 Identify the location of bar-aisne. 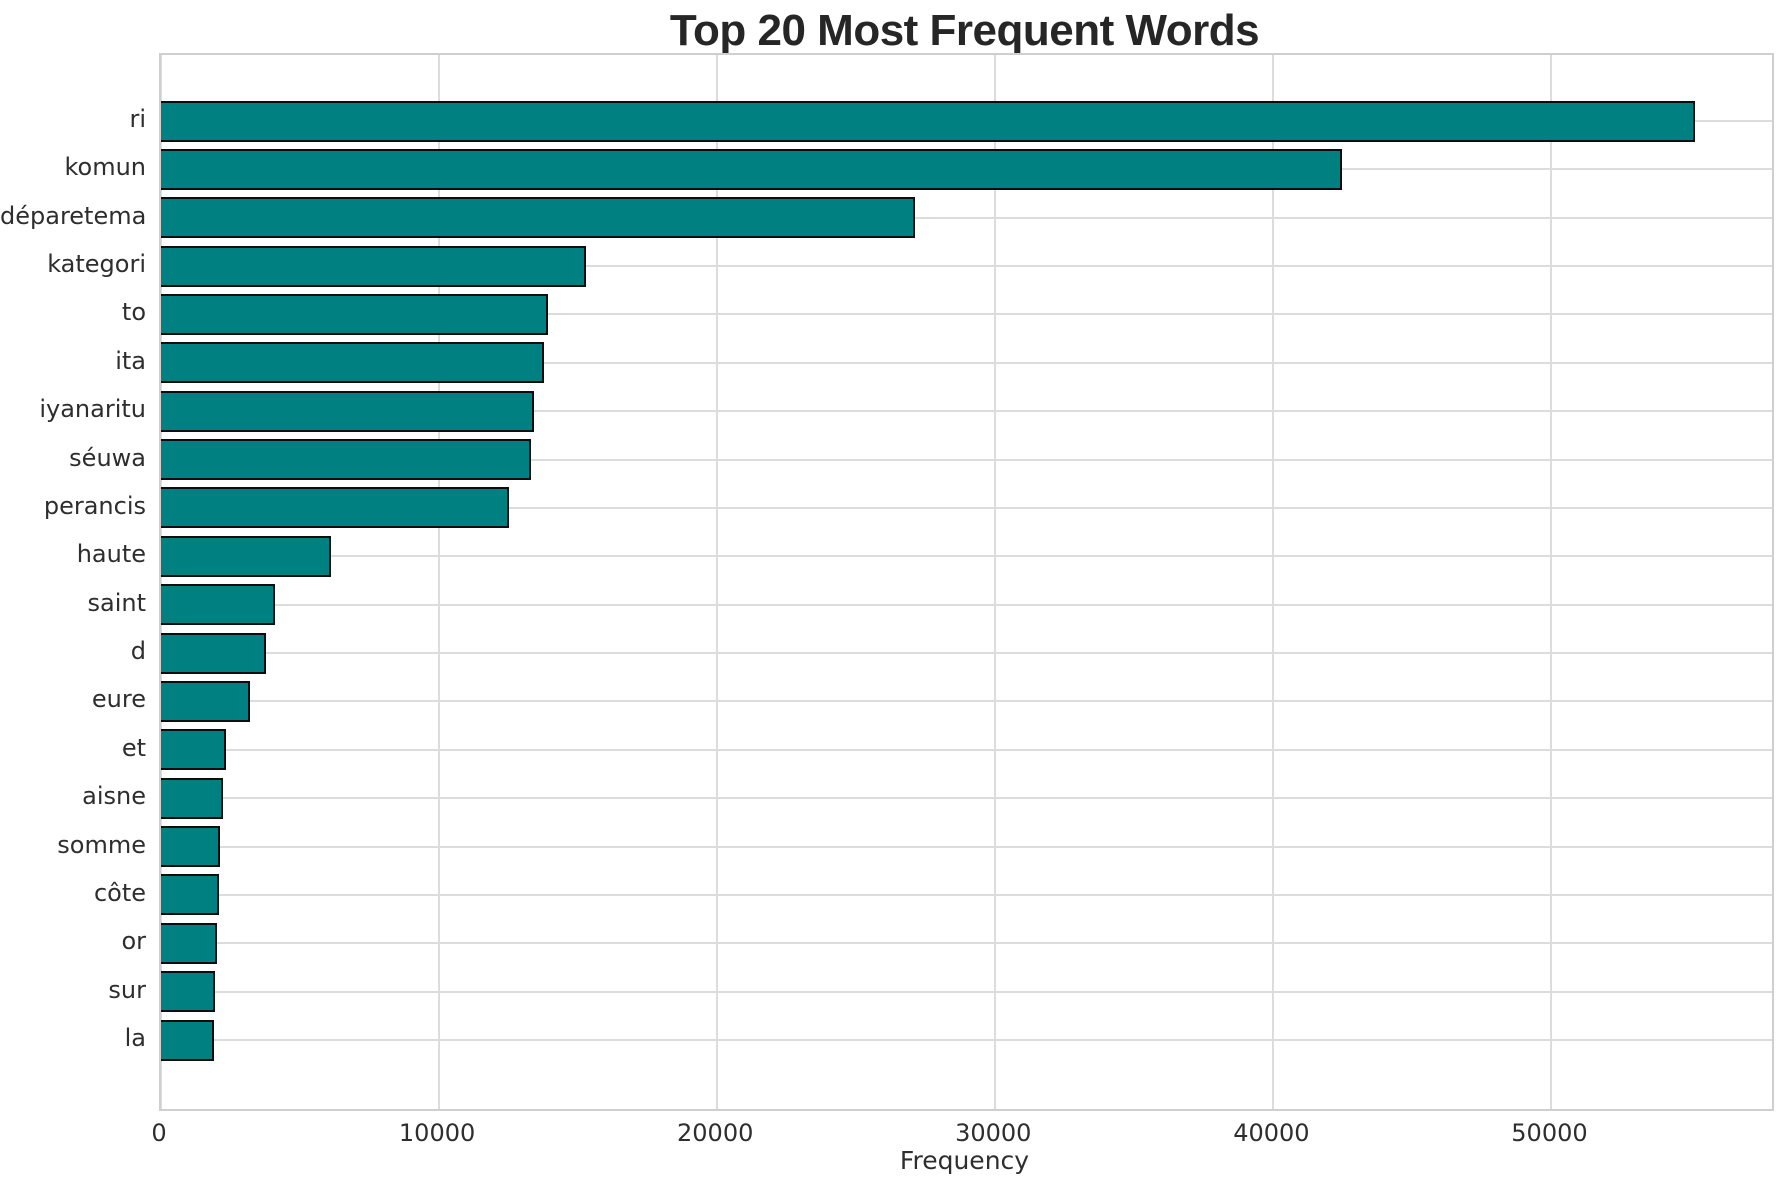
(192, 798).